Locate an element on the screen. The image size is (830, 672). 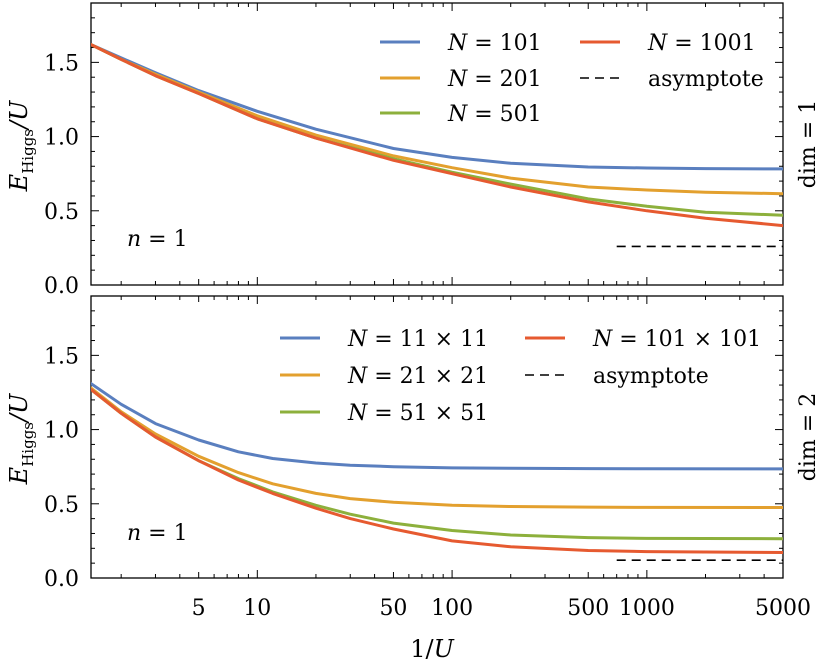
x-label-main: 1/ is located at coordinates (422, 649).